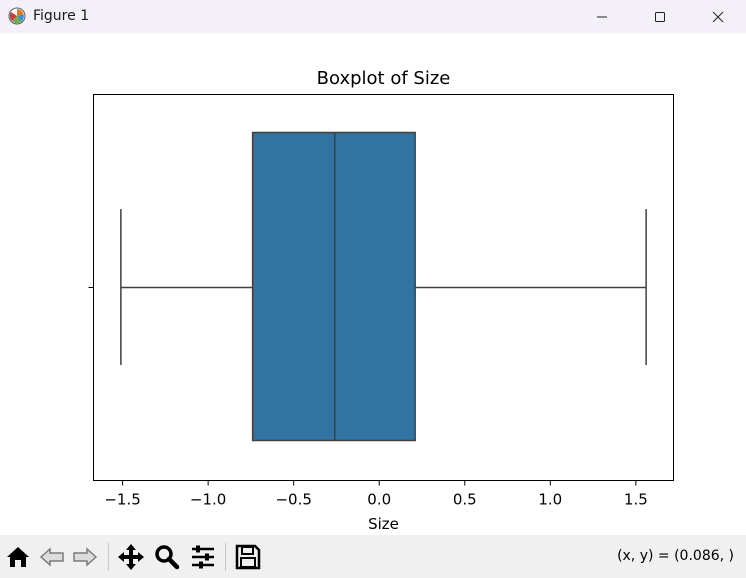  I want to click on chart-title: Boxplot of Size, so click(384, 78).